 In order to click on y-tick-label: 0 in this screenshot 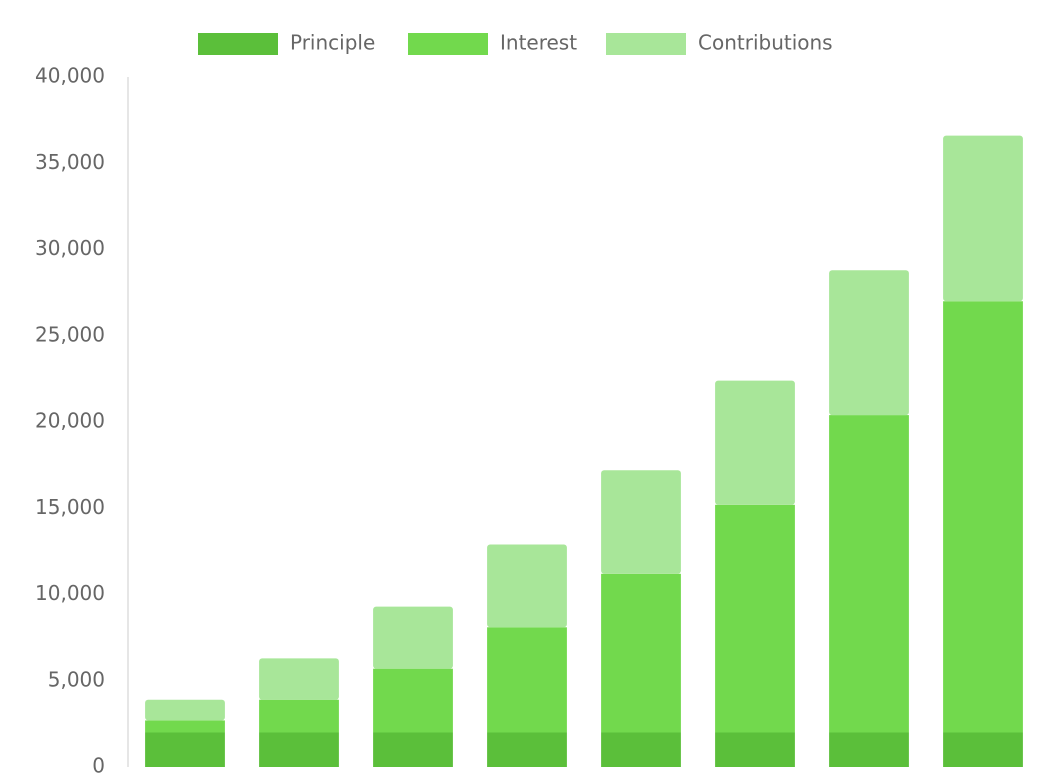, I will do `click(98, 766)`.